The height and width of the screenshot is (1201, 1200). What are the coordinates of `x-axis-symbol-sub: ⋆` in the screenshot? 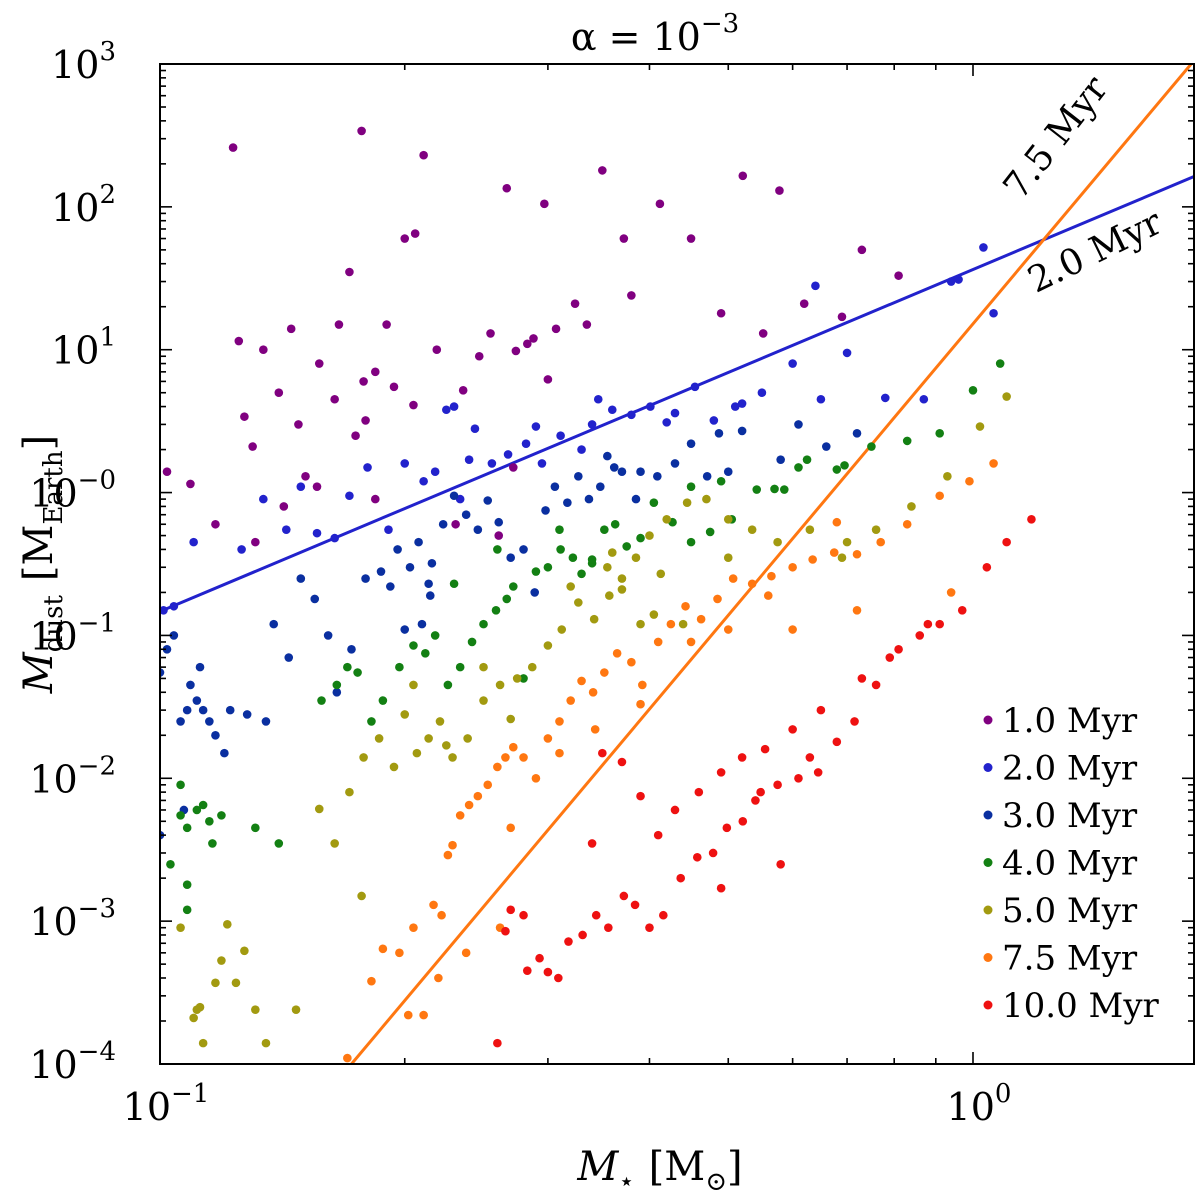 It's located at (626, 1182).